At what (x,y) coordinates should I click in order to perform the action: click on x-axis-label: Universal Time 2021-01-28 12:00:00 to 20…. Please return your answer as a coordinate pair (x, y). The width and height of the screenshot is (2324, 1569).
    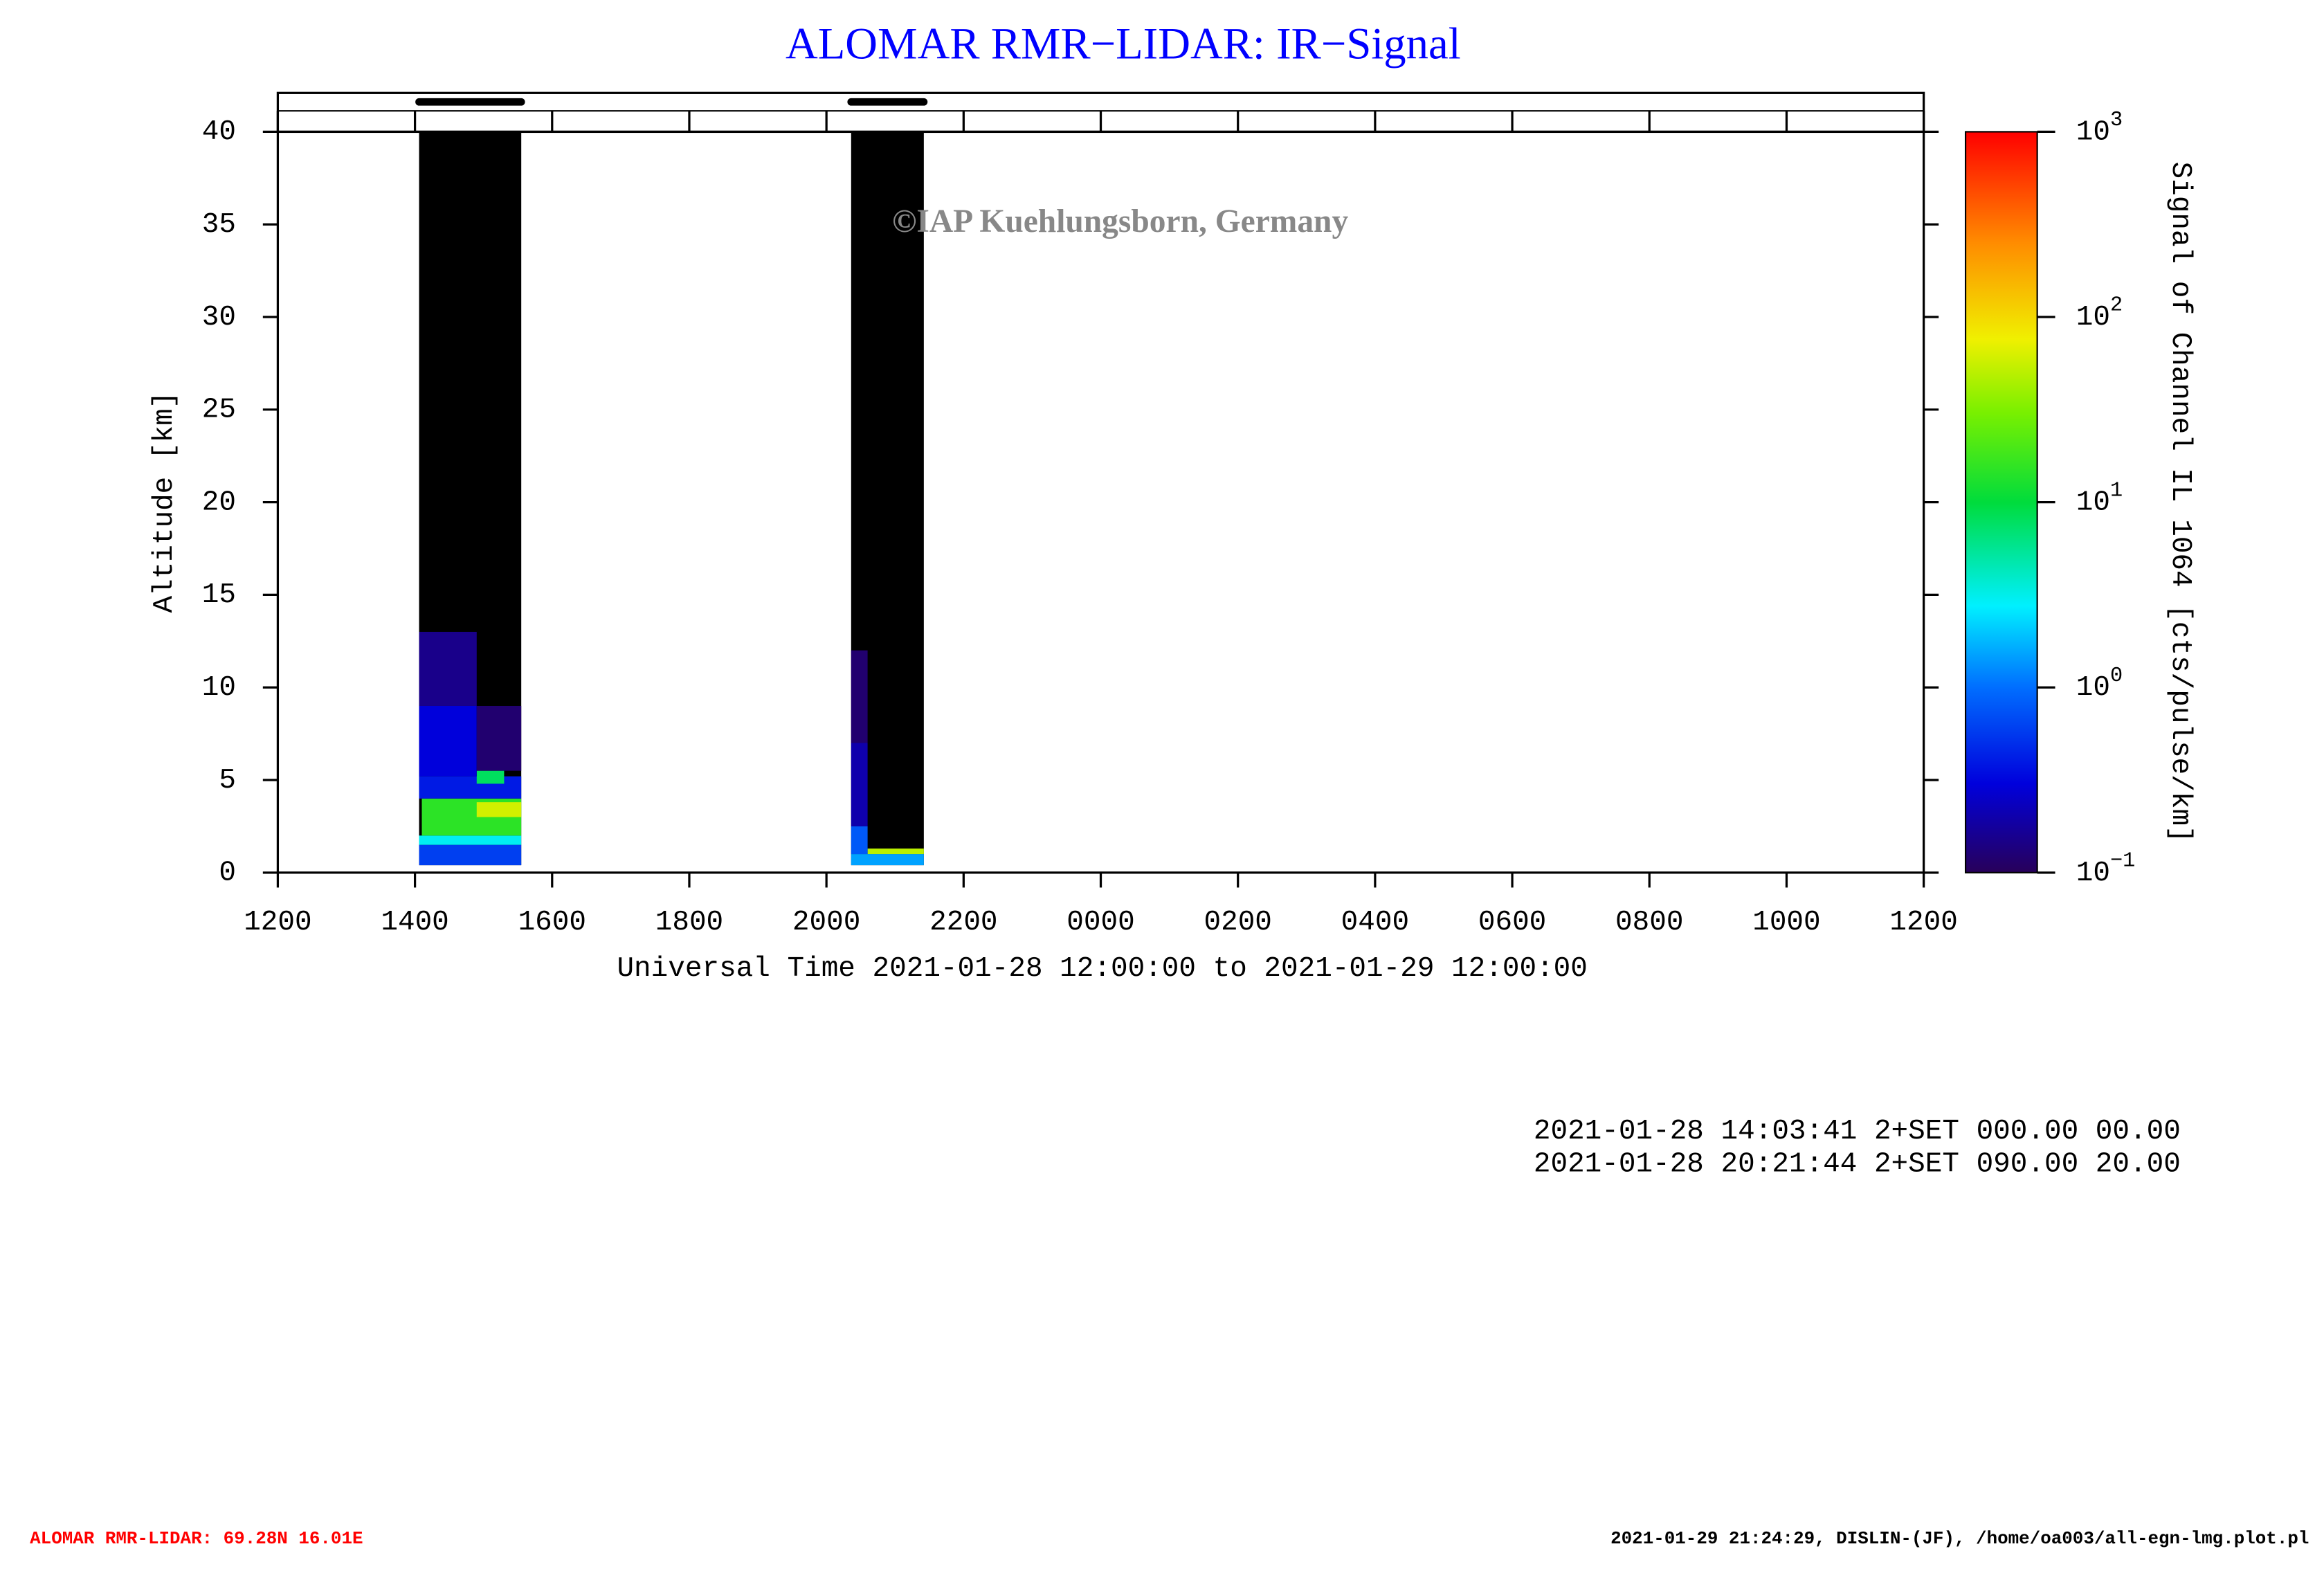
    Looking at the image, I should click on (1102, 969).